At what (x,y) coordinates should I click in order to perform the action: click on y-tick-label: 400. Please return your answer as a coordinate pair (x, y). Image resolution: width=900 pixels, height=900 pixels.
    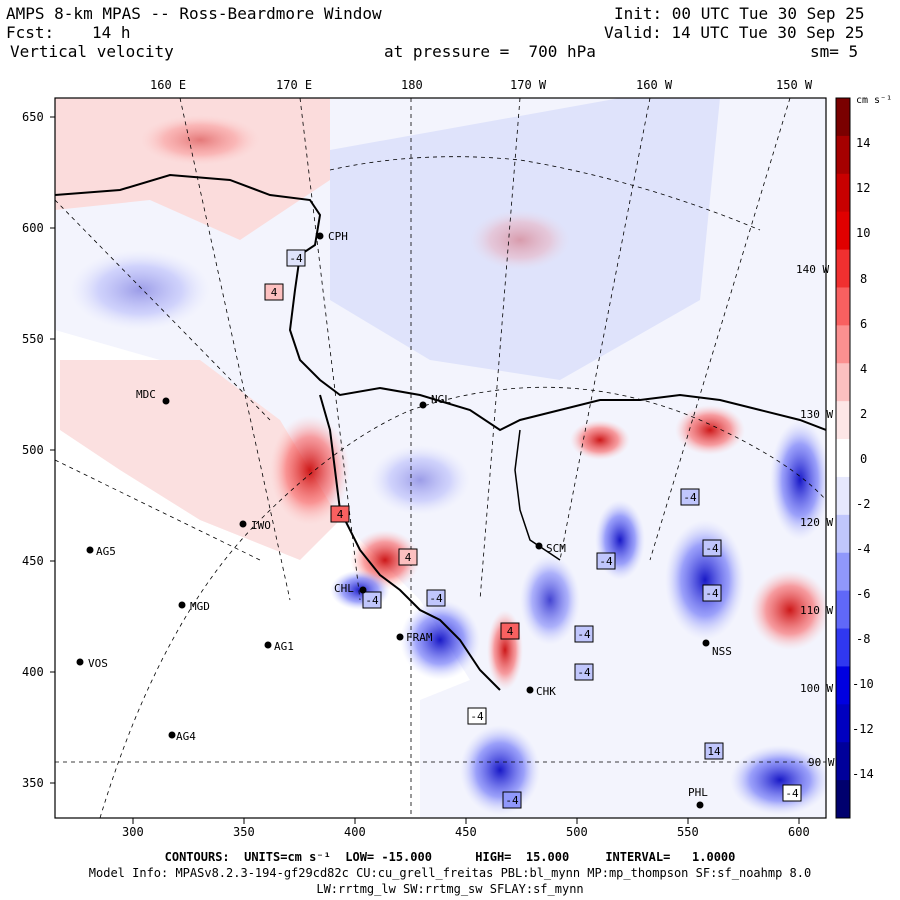
    Looking at the image, I should click on (33, 672).